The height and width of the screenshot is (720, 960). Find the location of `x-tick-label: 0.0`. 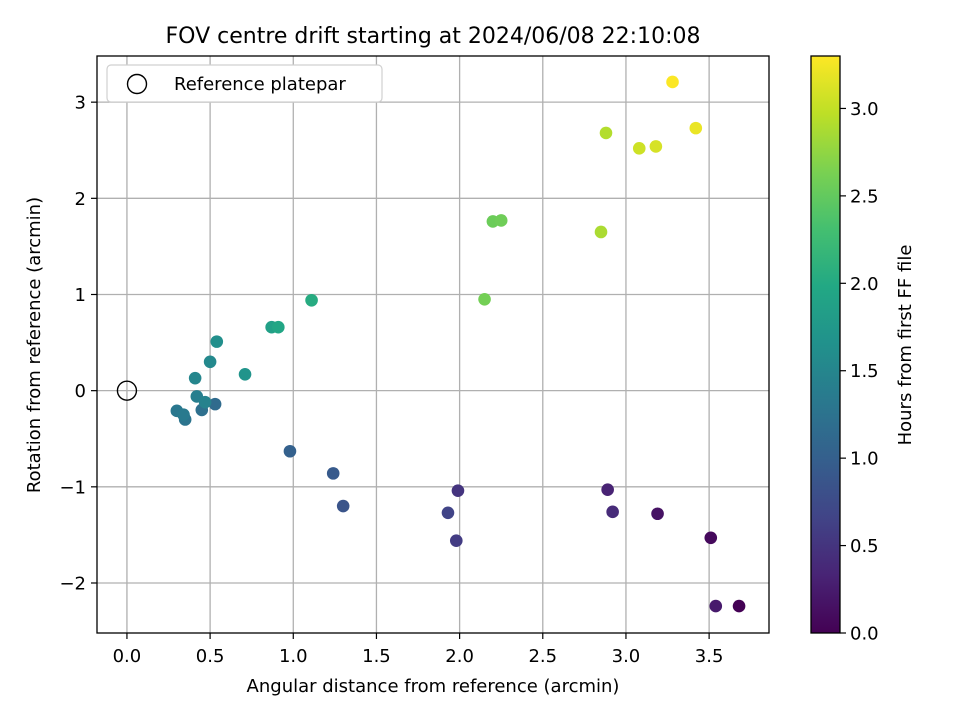

x-tick-label: 0.0 is located at coordinates (127, 656).